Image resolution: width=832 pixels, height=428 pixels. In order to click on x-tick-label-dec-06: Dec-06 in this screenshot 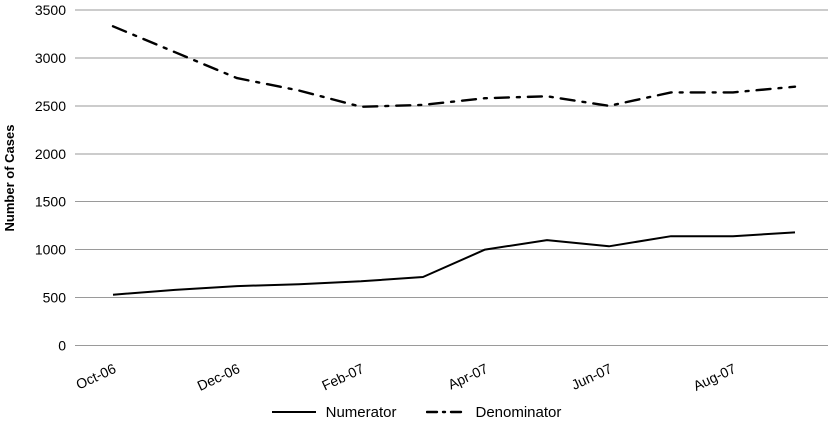, I will do `click(219, 377)`.